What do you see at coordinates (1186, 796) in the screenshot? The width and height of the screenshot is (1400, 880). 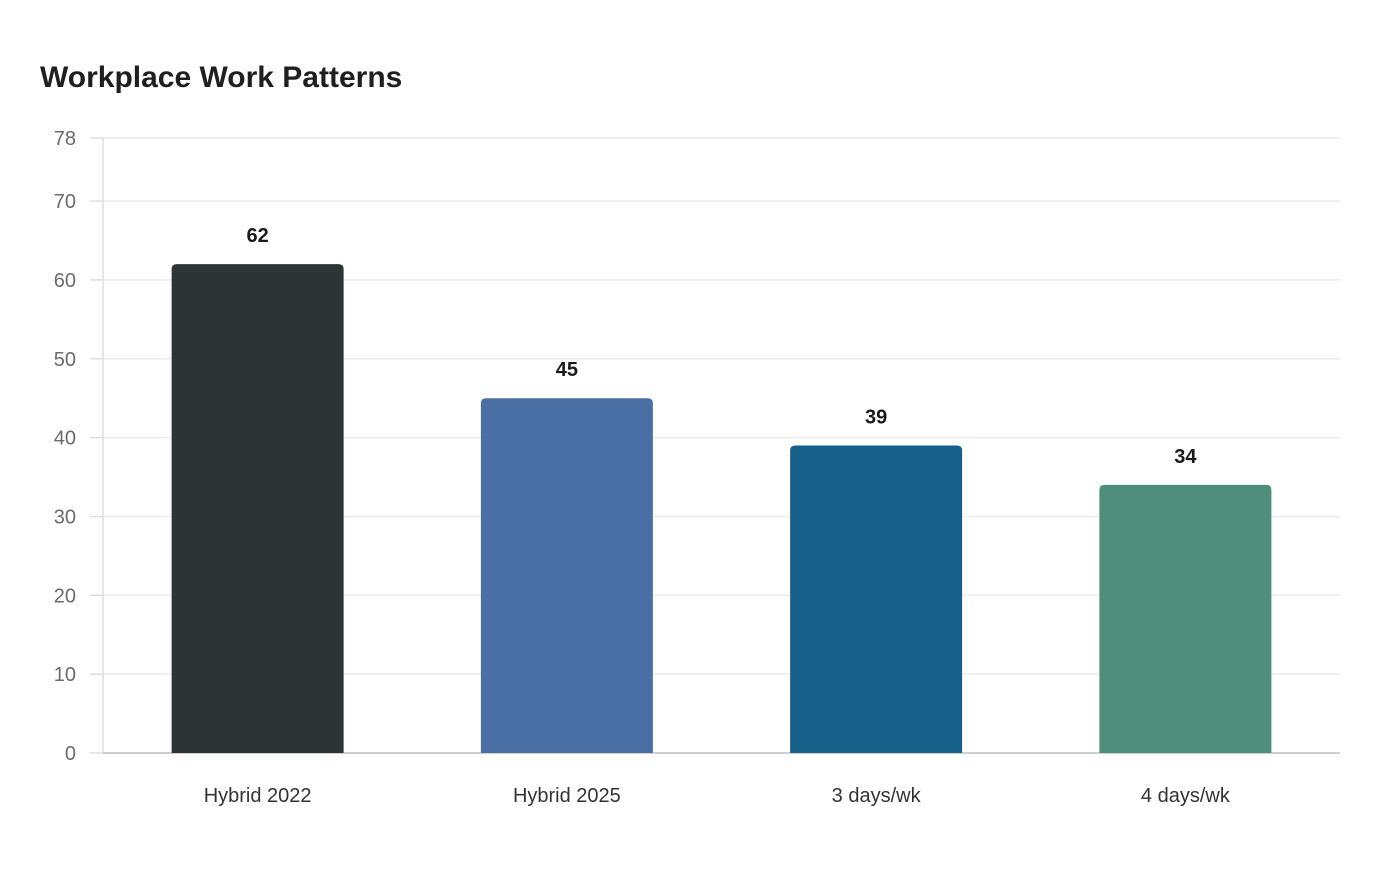 I see `category-label: 4 days/wk` at bounding box center [1186, 796].